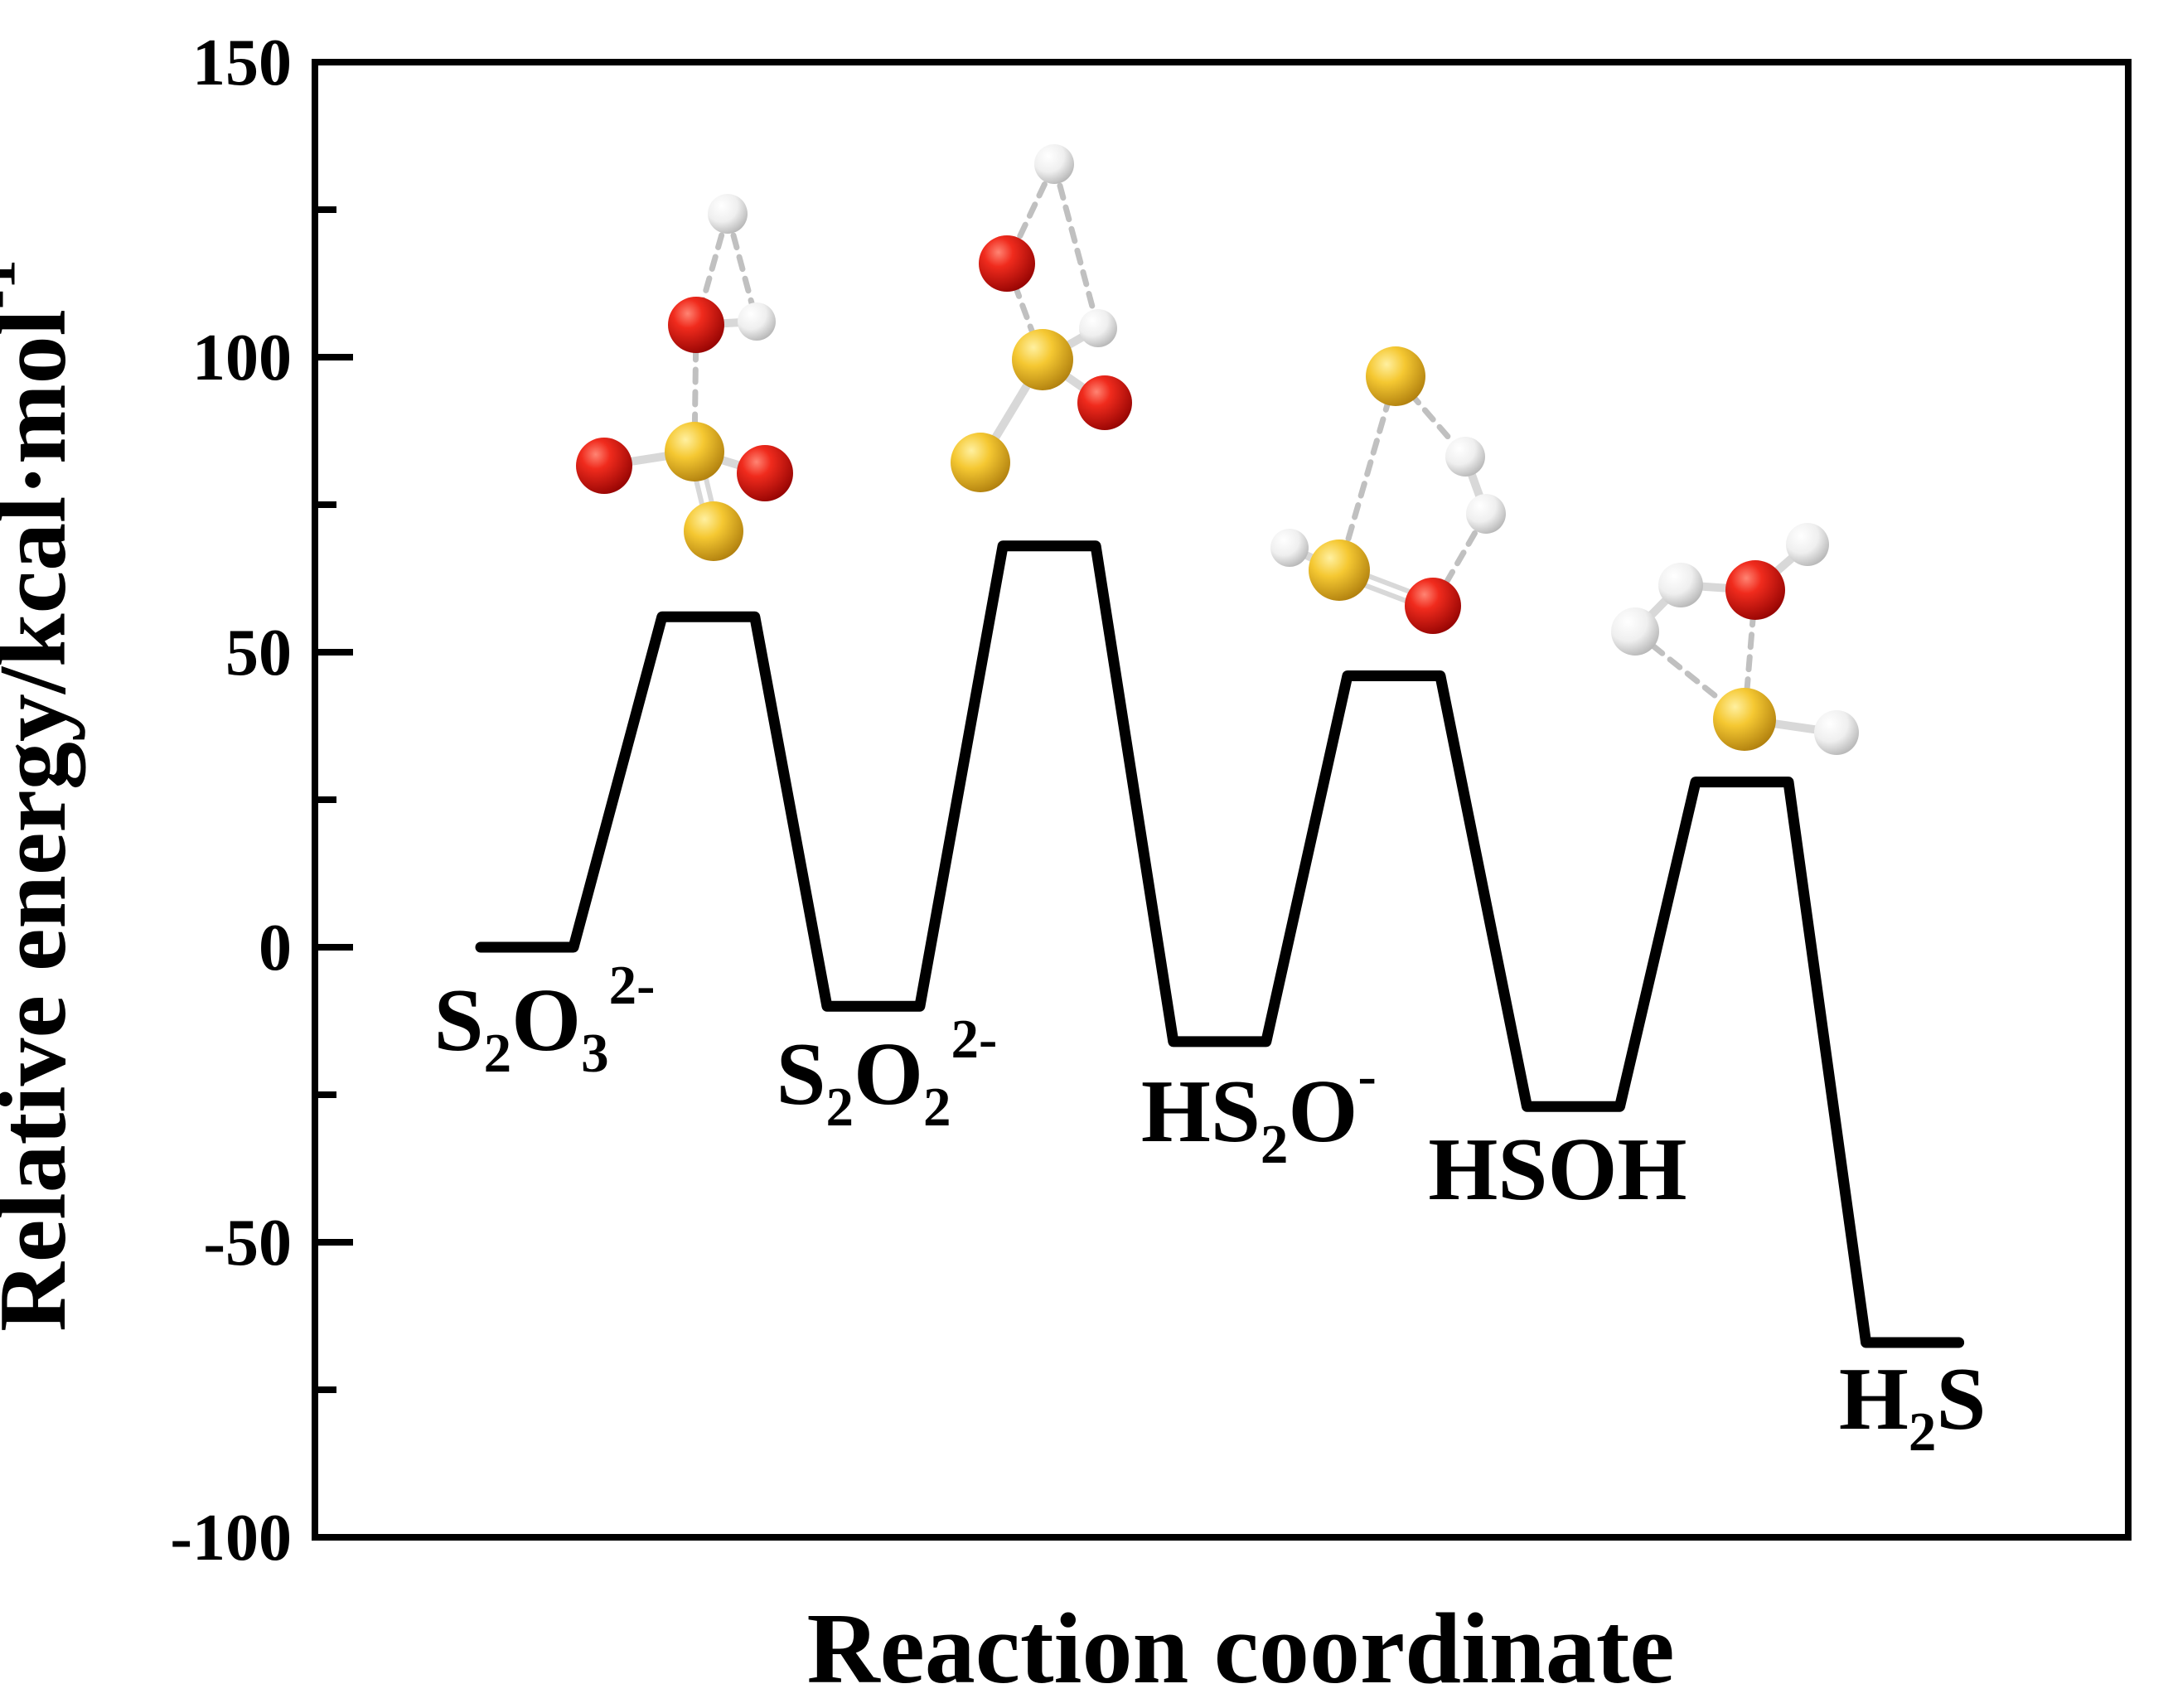  I want to click on molecule-ts1, so click(684, 377).